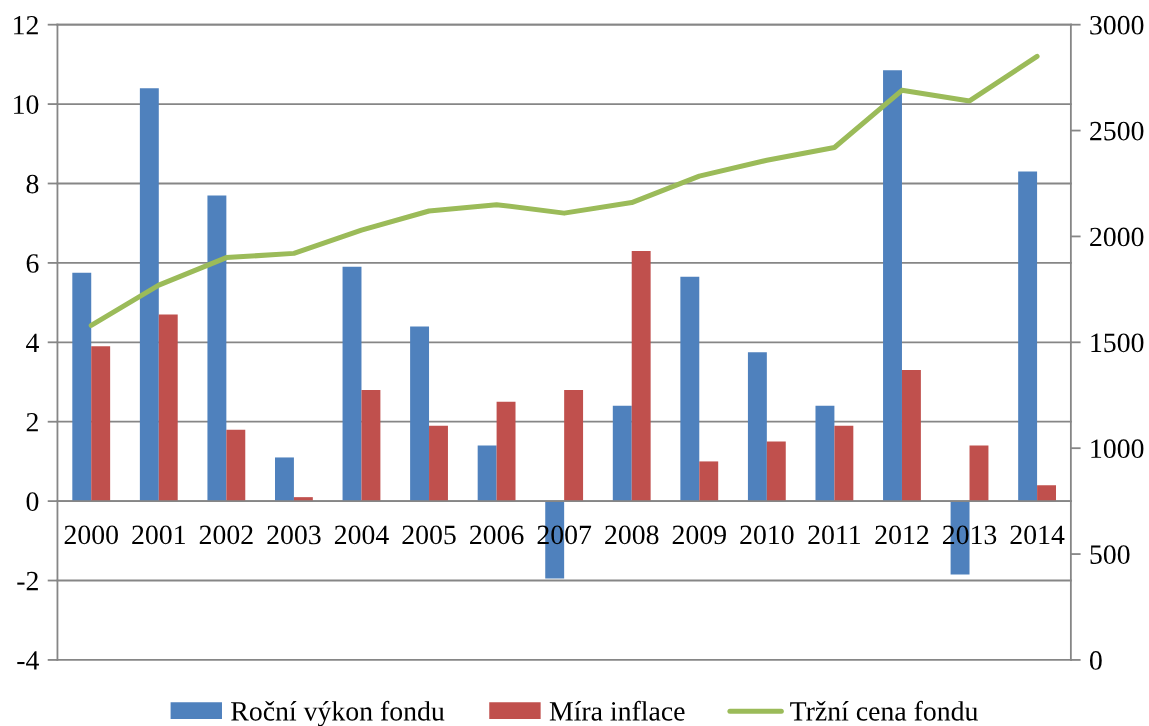 The height and width of the screenshot is (726, 1149). What do you see at coordinates (28, 660) in the screenshot?
I see `y-tick-label: -4` at bounding box center [28, 660].